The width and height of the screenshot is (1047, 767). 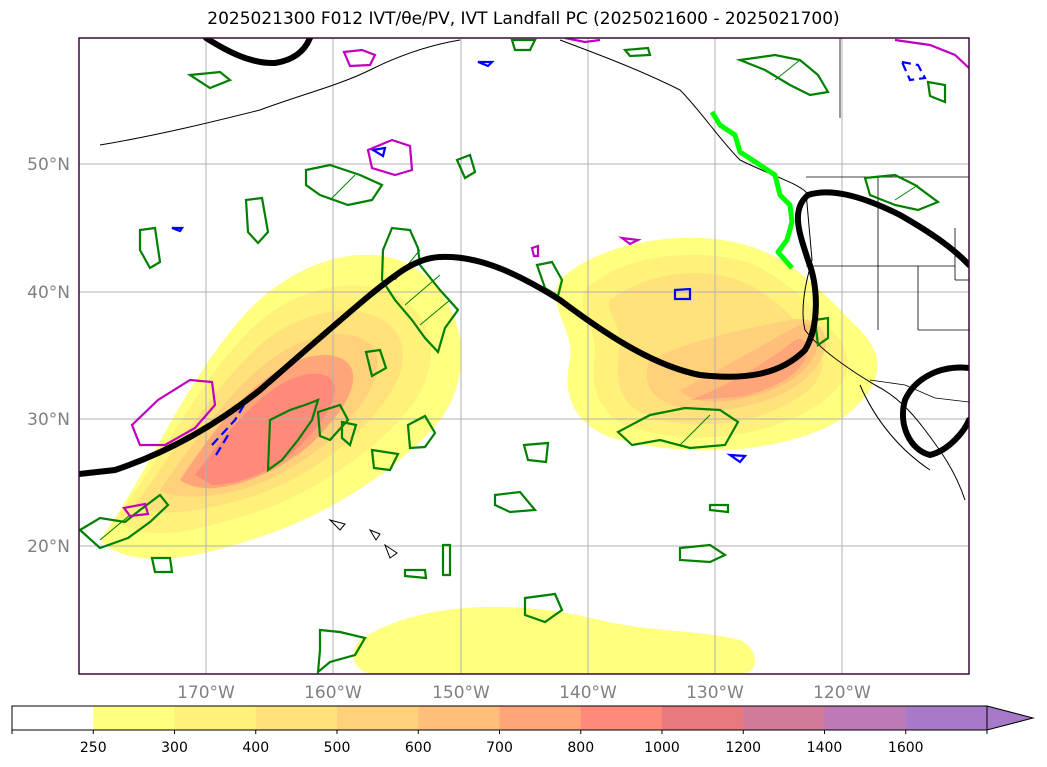 What do you see at coordinates (752, 190) in the screenshot?
I see `ivt-landfall-line` at bounding box center [752, 190].